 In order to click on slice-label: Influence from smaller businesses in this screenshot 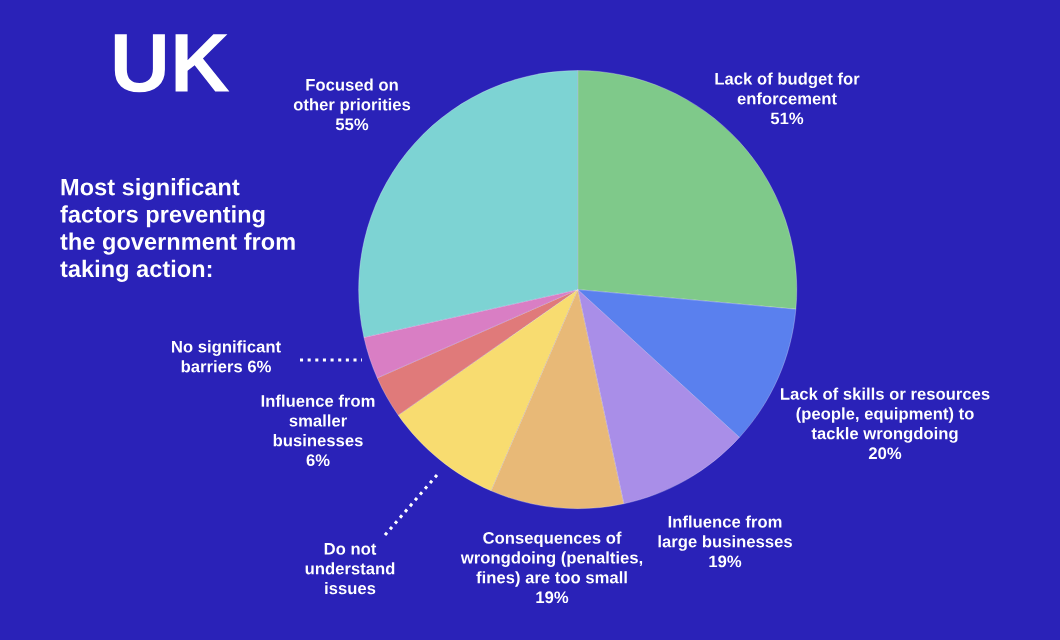, I will do `click(318, 420)`.